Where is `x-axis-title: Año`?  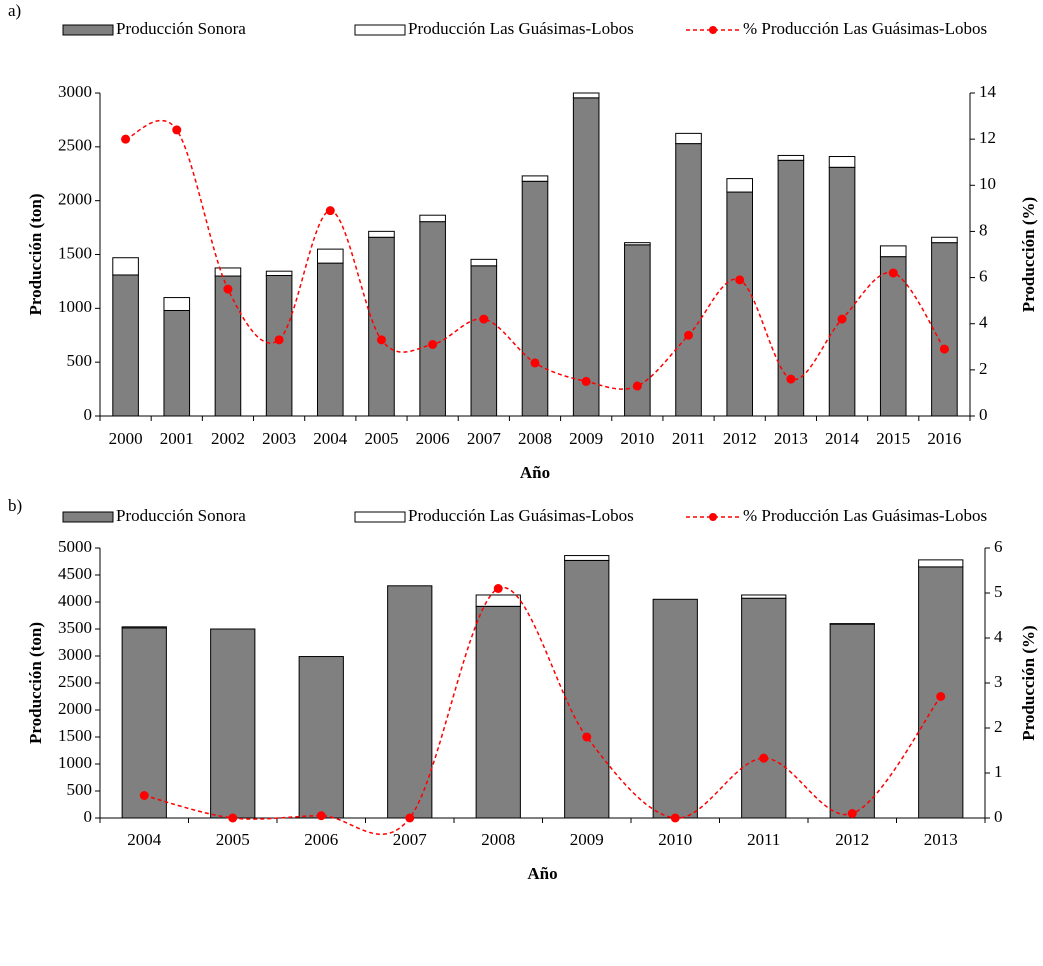
x-axis-title: Año is located at coordinates (535, 472).